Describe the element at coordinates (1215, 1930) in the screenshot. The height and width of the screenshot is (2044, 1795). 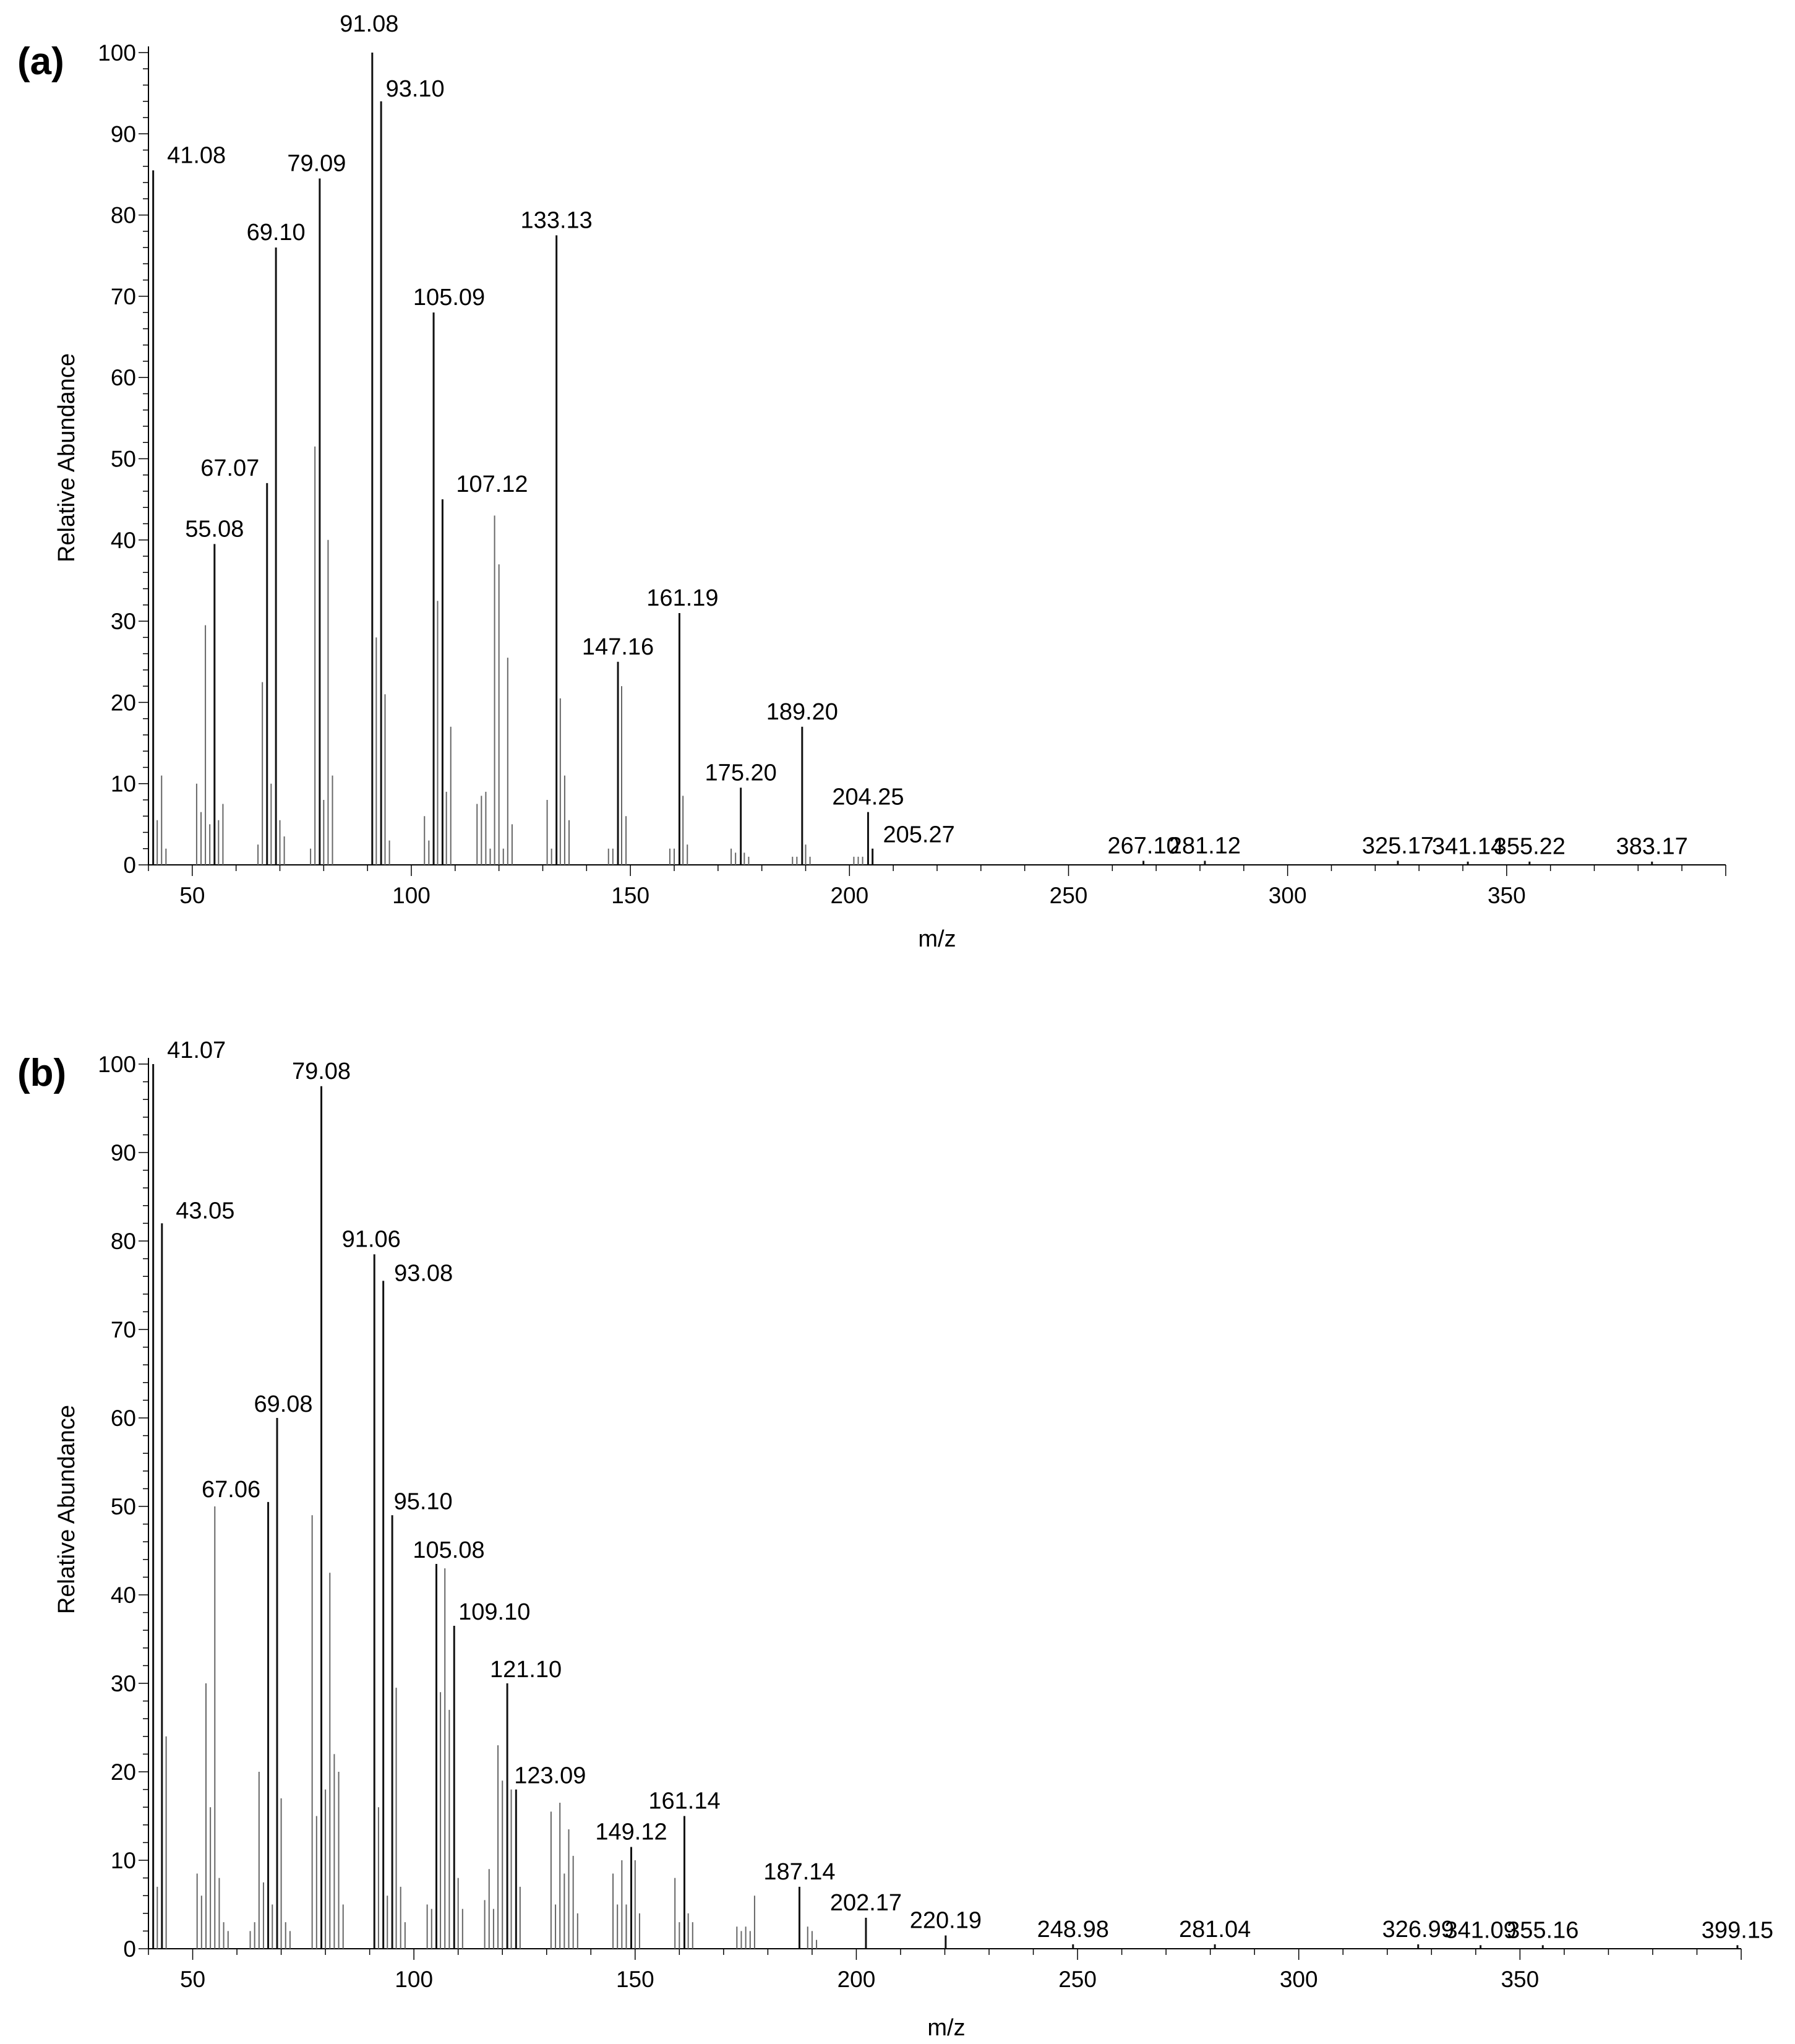
I see `peak-label: 281.04` at that location.